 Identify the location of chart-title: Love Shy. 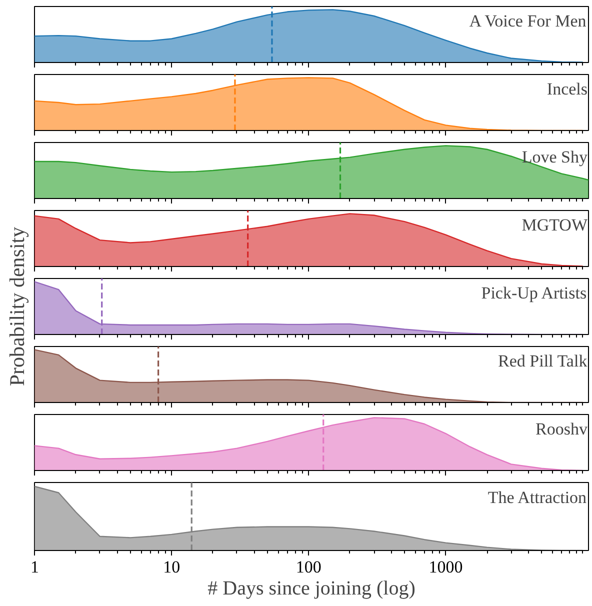
(555, 157).